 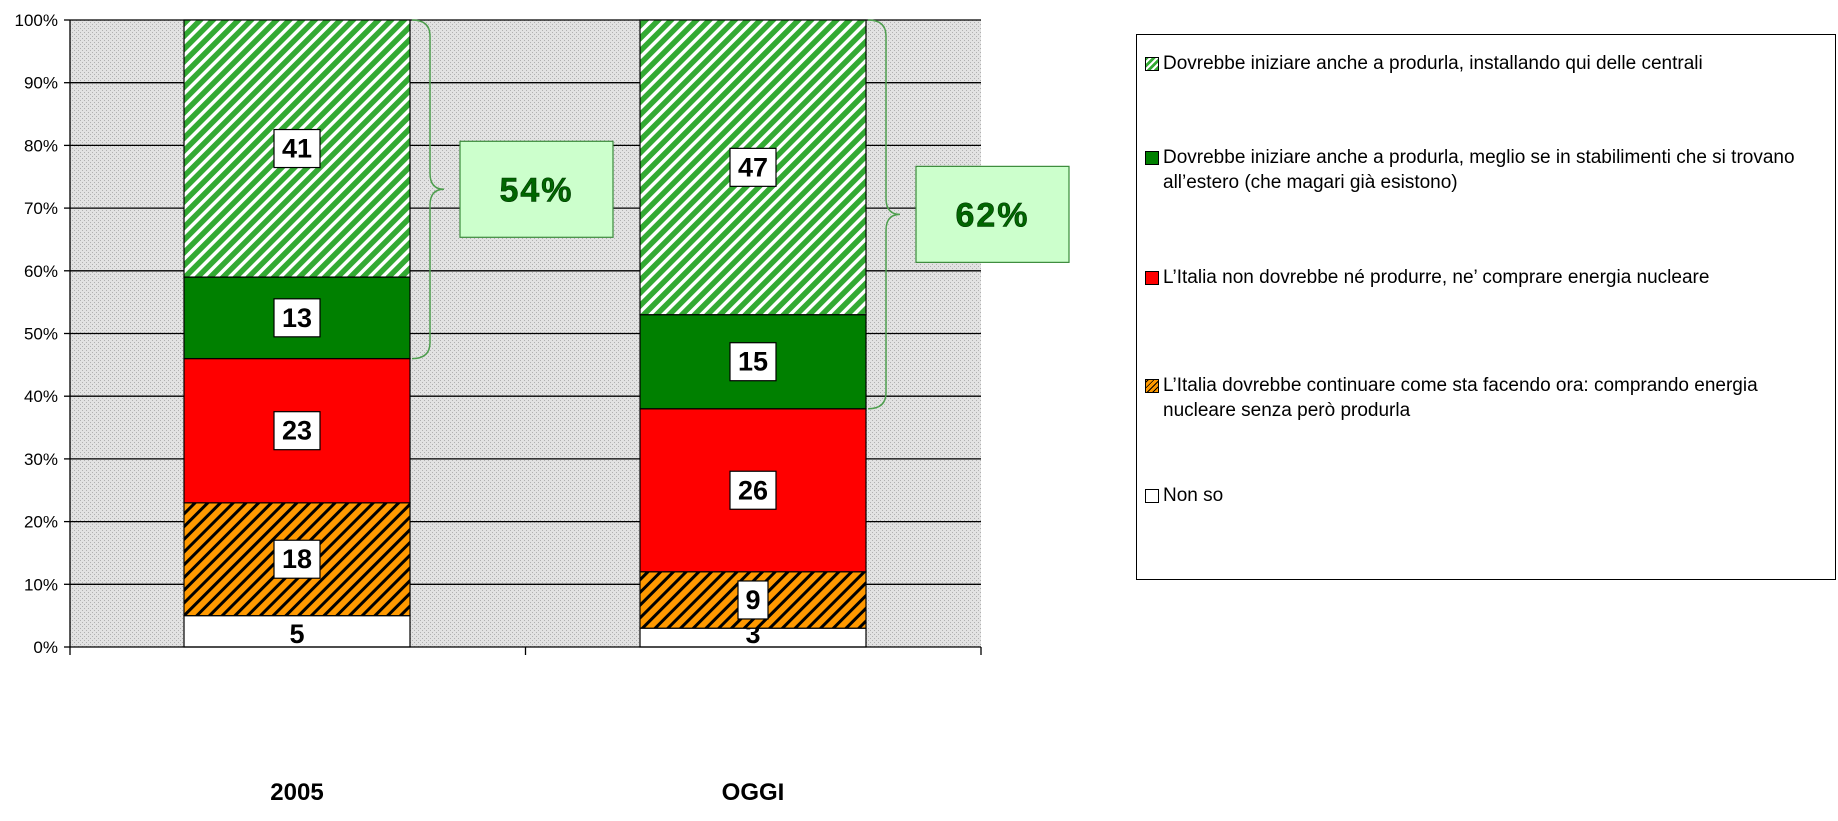 What do you see at coordinates (45, 647) in the screenshot?
I see `y-tick-label: 0%` at bounding box center [45, 647].